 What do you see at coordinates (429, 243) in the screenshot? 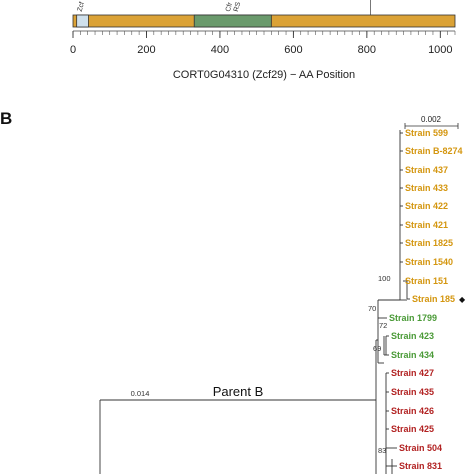
I see `strain-label: Strain 1825` at bounding box center [429, 243].